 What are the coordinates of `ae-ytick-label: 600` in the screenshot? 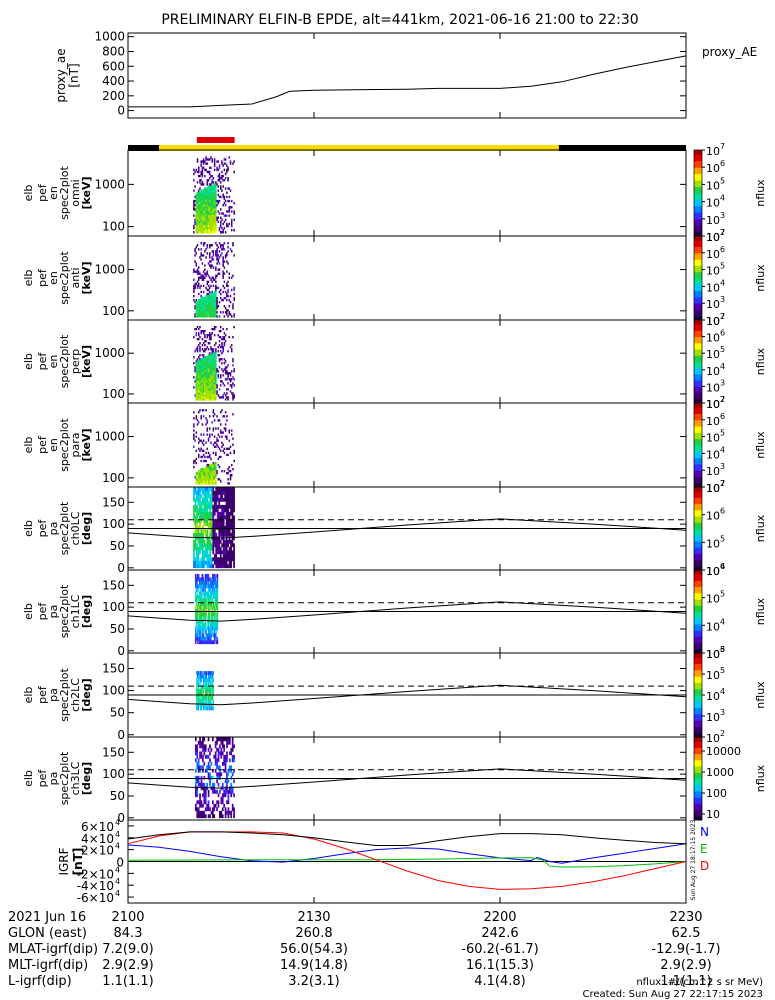 It's located at (113, 66).